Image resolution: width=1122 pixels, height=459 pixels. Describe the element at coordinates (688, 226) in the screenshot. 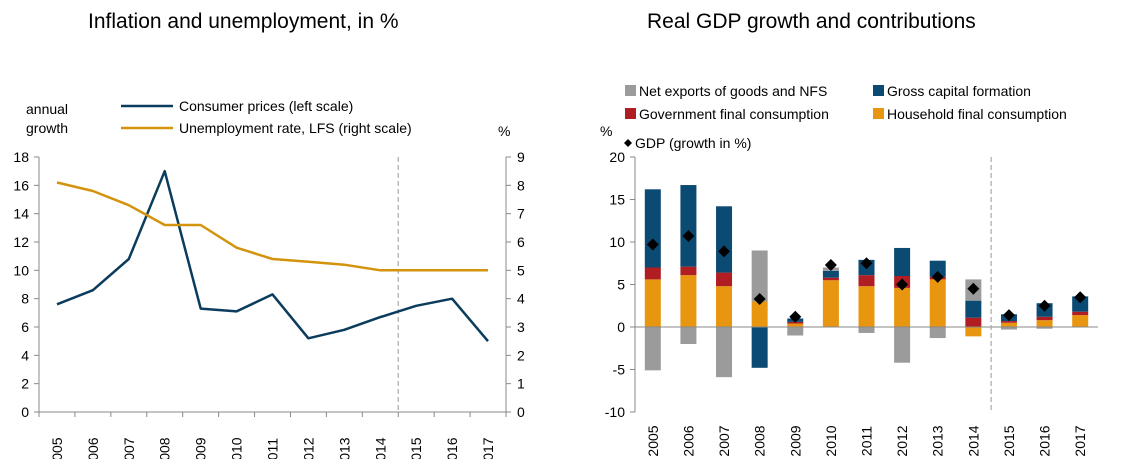

I see `bar-2-2006` at that location.